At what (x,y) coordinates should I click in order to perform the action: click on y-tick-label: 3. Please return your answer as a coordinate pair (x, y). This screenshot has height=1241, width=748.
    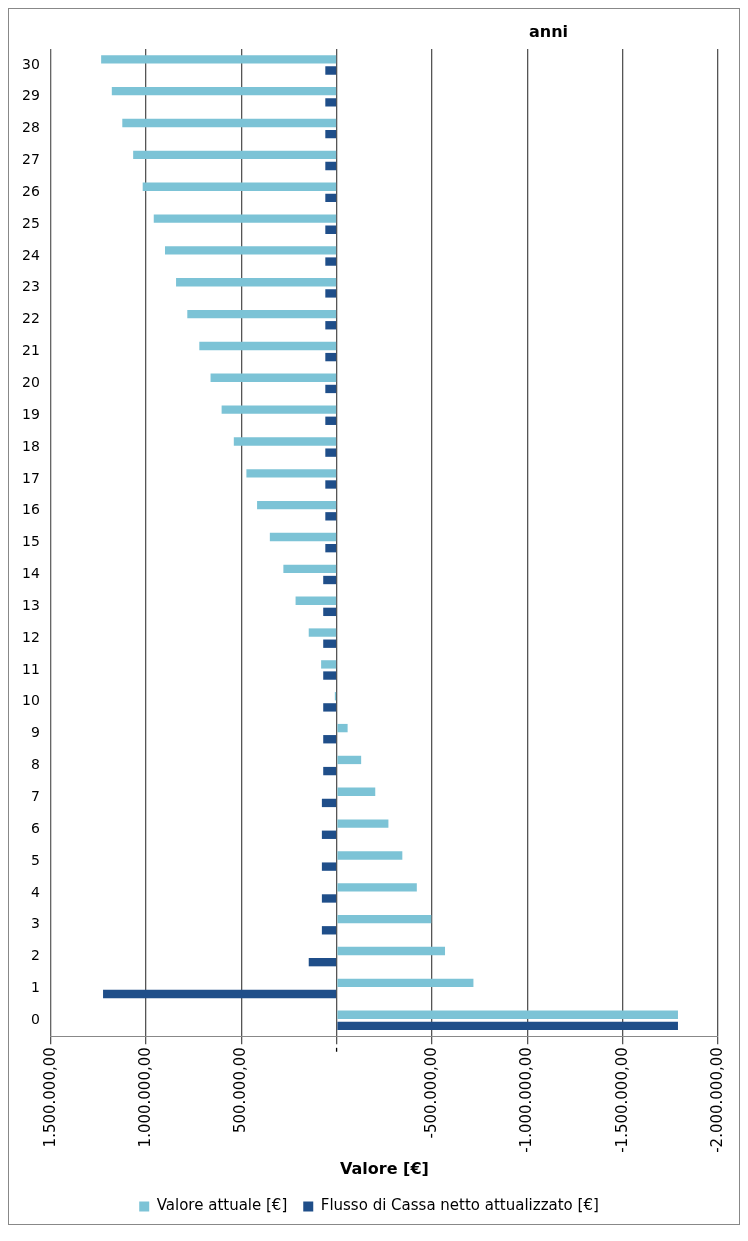
    Looking at the image, I should click on (35, 923).